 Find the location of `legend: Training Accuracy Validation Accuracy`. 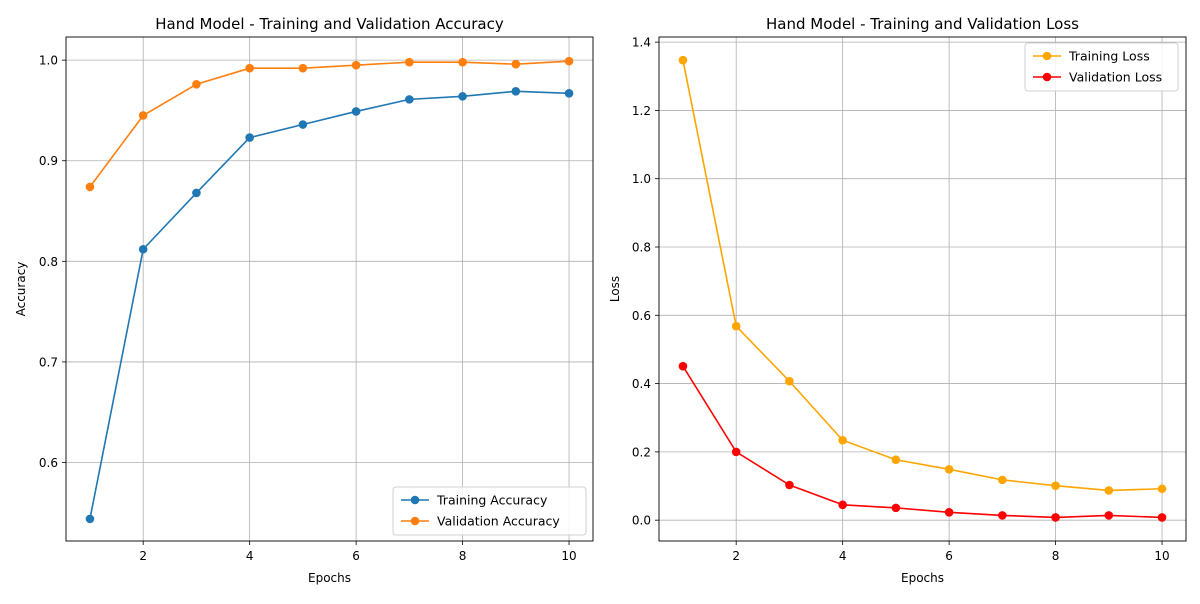

legend: Training Accuracy Validation Accuracy is located at coordinates (489, 511).